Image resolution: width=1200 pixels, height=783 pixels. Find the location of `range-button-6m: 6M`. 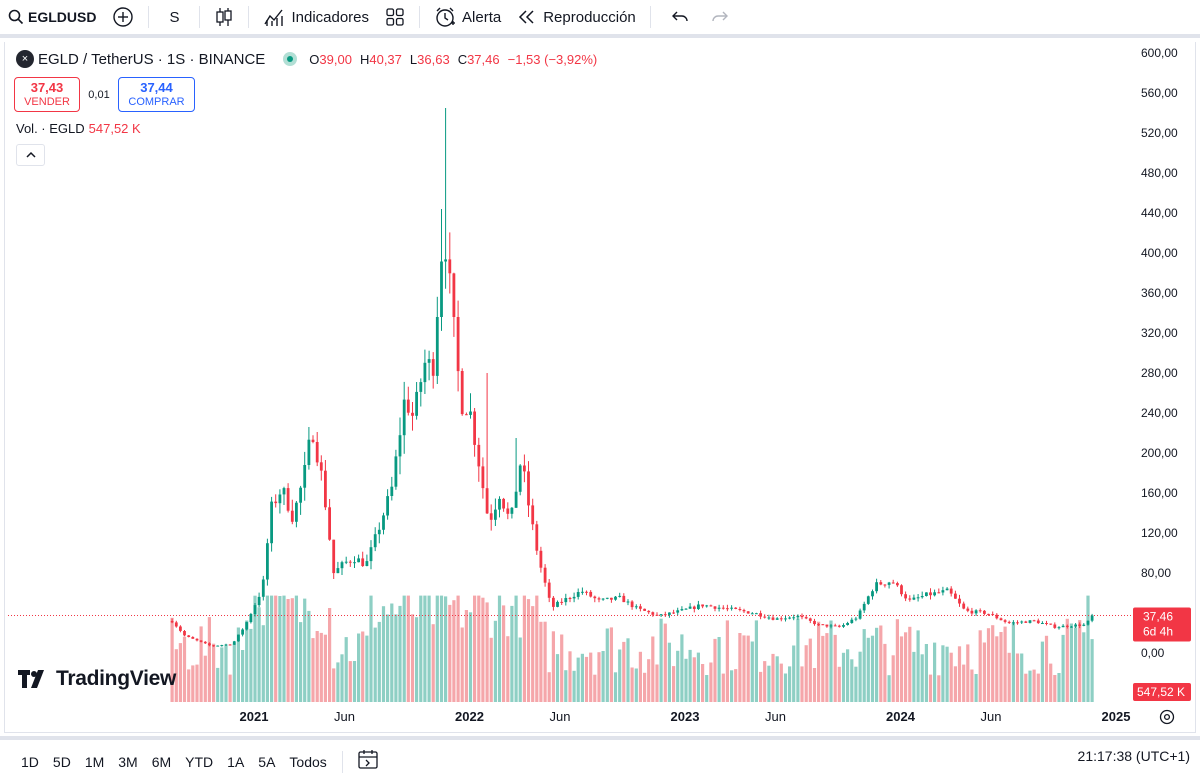

range-button-6m: 6M is located at coordinates (161, 761).